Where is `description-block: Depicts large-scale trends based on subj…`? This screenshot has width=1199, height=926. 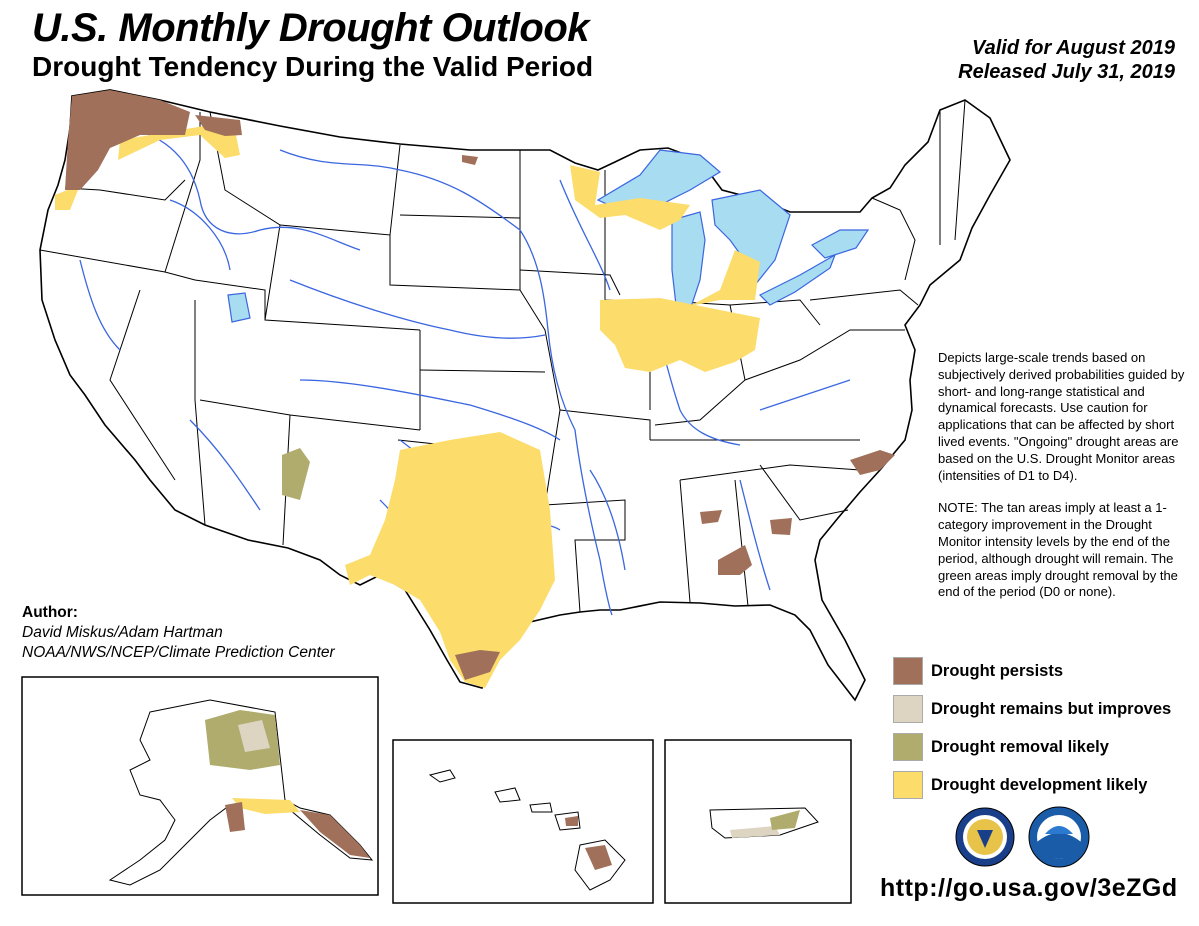
description-block: Depicts large-scale trends based on subj… is located at coordinates (1066, 483).